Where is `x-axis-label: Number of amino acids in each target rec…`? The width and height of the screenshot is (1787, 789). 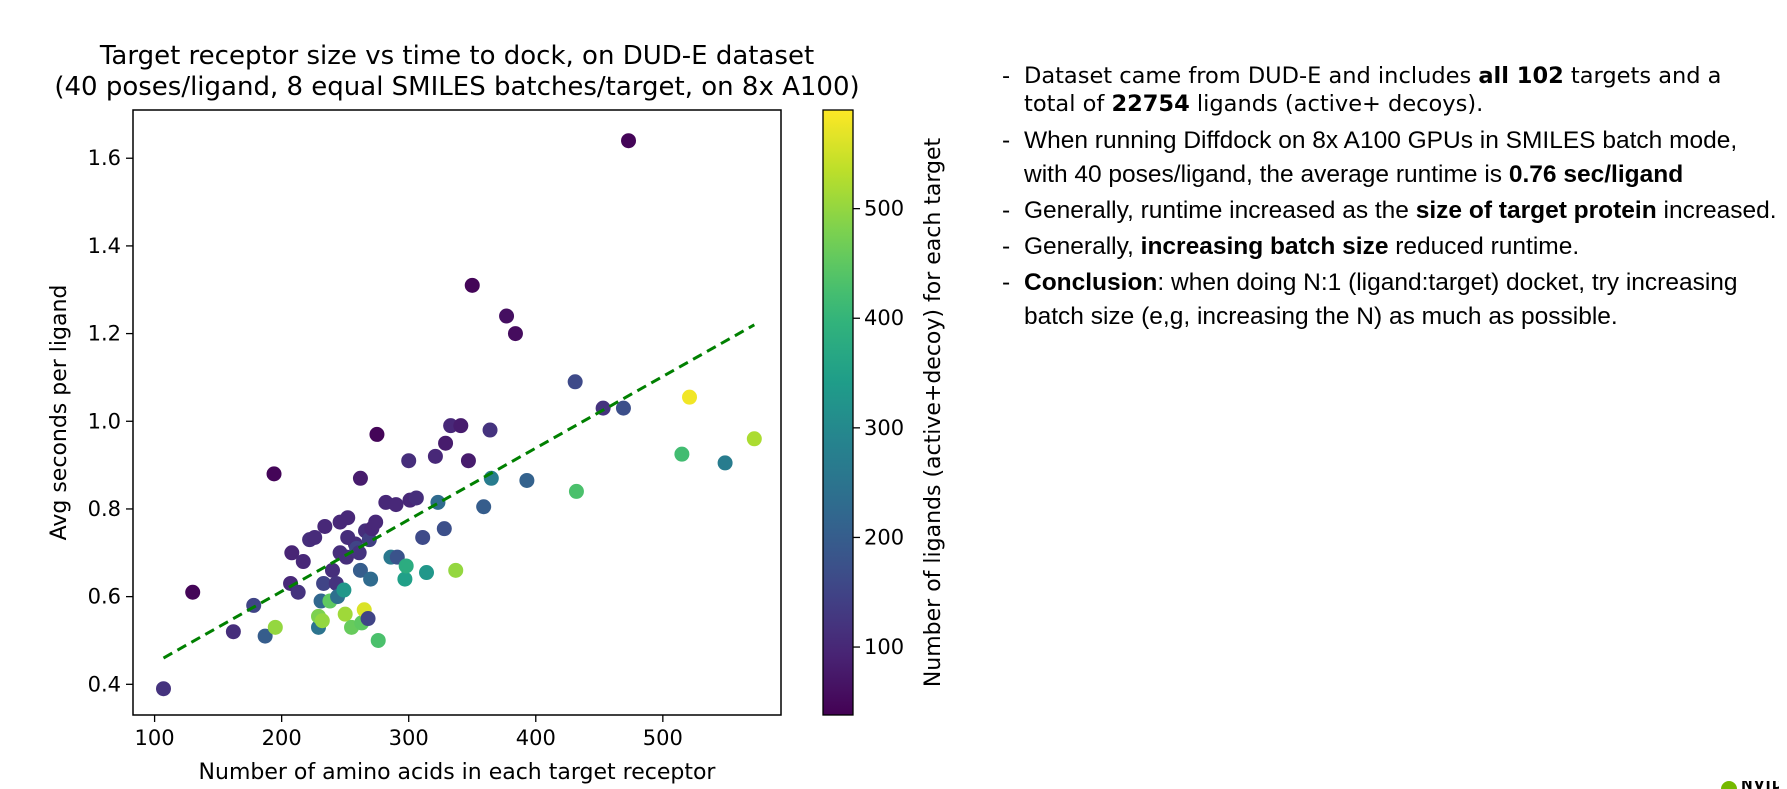 x-axis-label: Number of amino acids in each target rec… is located at coordinates (458, 772).